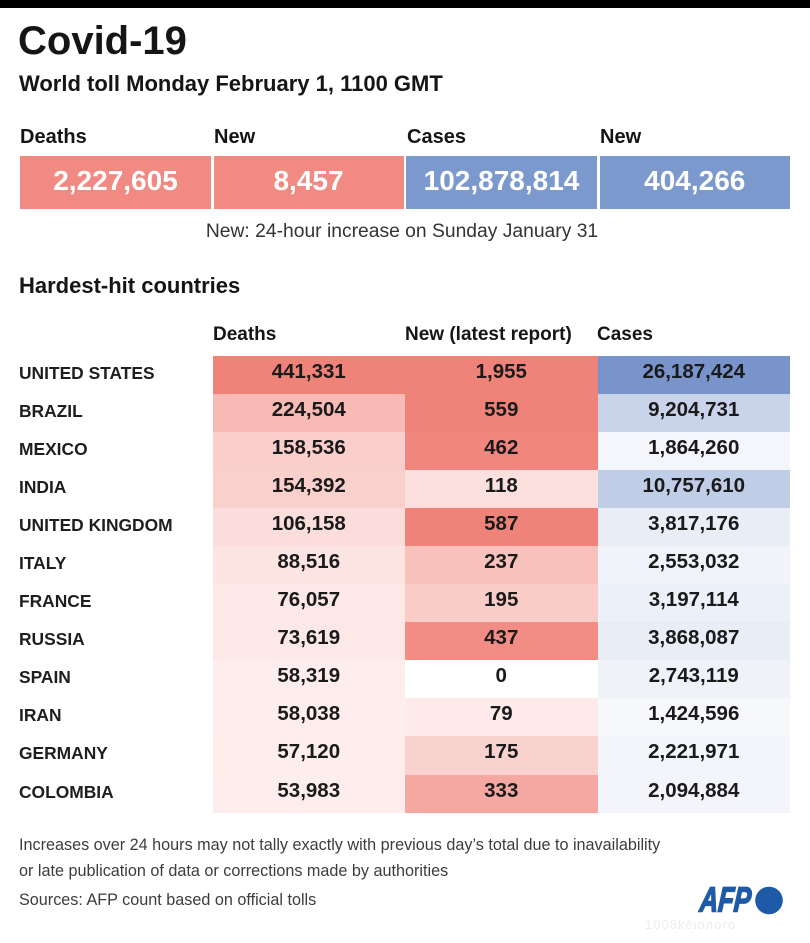 The height and width of the screenshot is (943, 810). Describe the element at coordinates (725, 901) in the screenshot. I see `svg-text: AFP` at that location.